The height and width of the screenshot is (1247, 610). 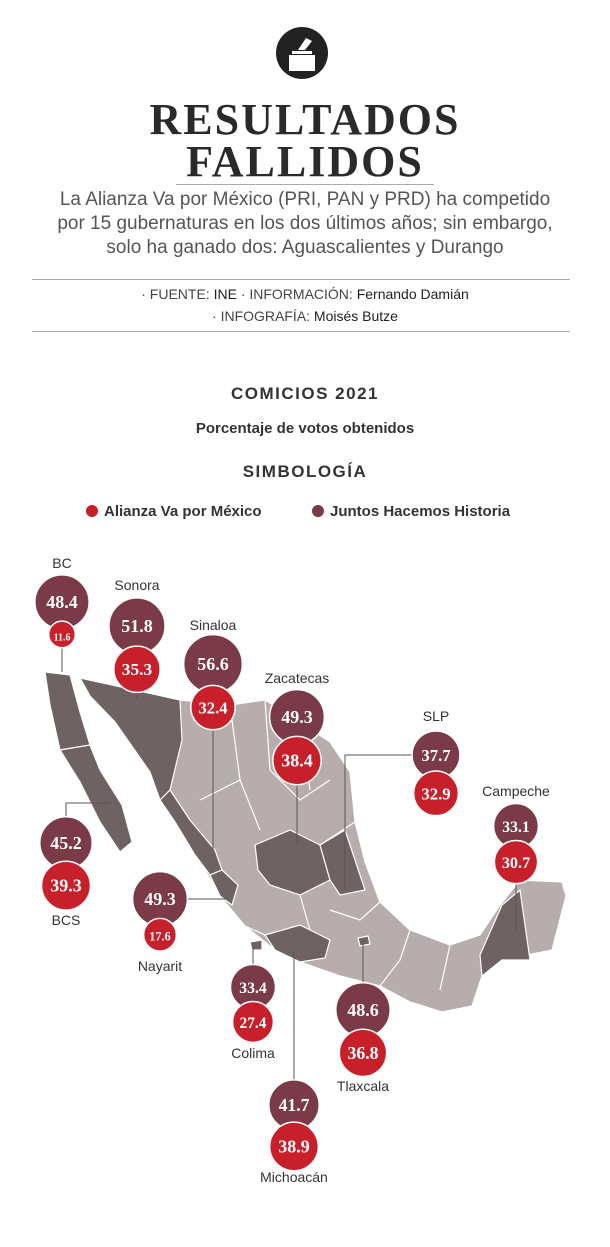 What do you see at coordinates (420, 511) in the screenshot?
I see `legend-label: Juntos Hacemos Historia` at bounding box center [420, 511].